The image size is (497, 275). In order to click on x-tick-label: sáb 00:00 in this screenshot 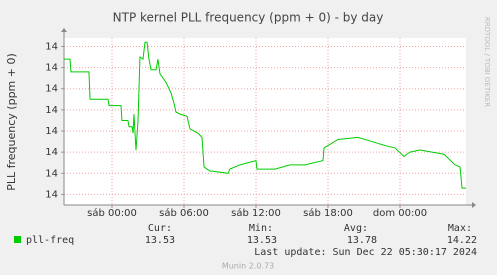, I will do `click(112, 213)`.